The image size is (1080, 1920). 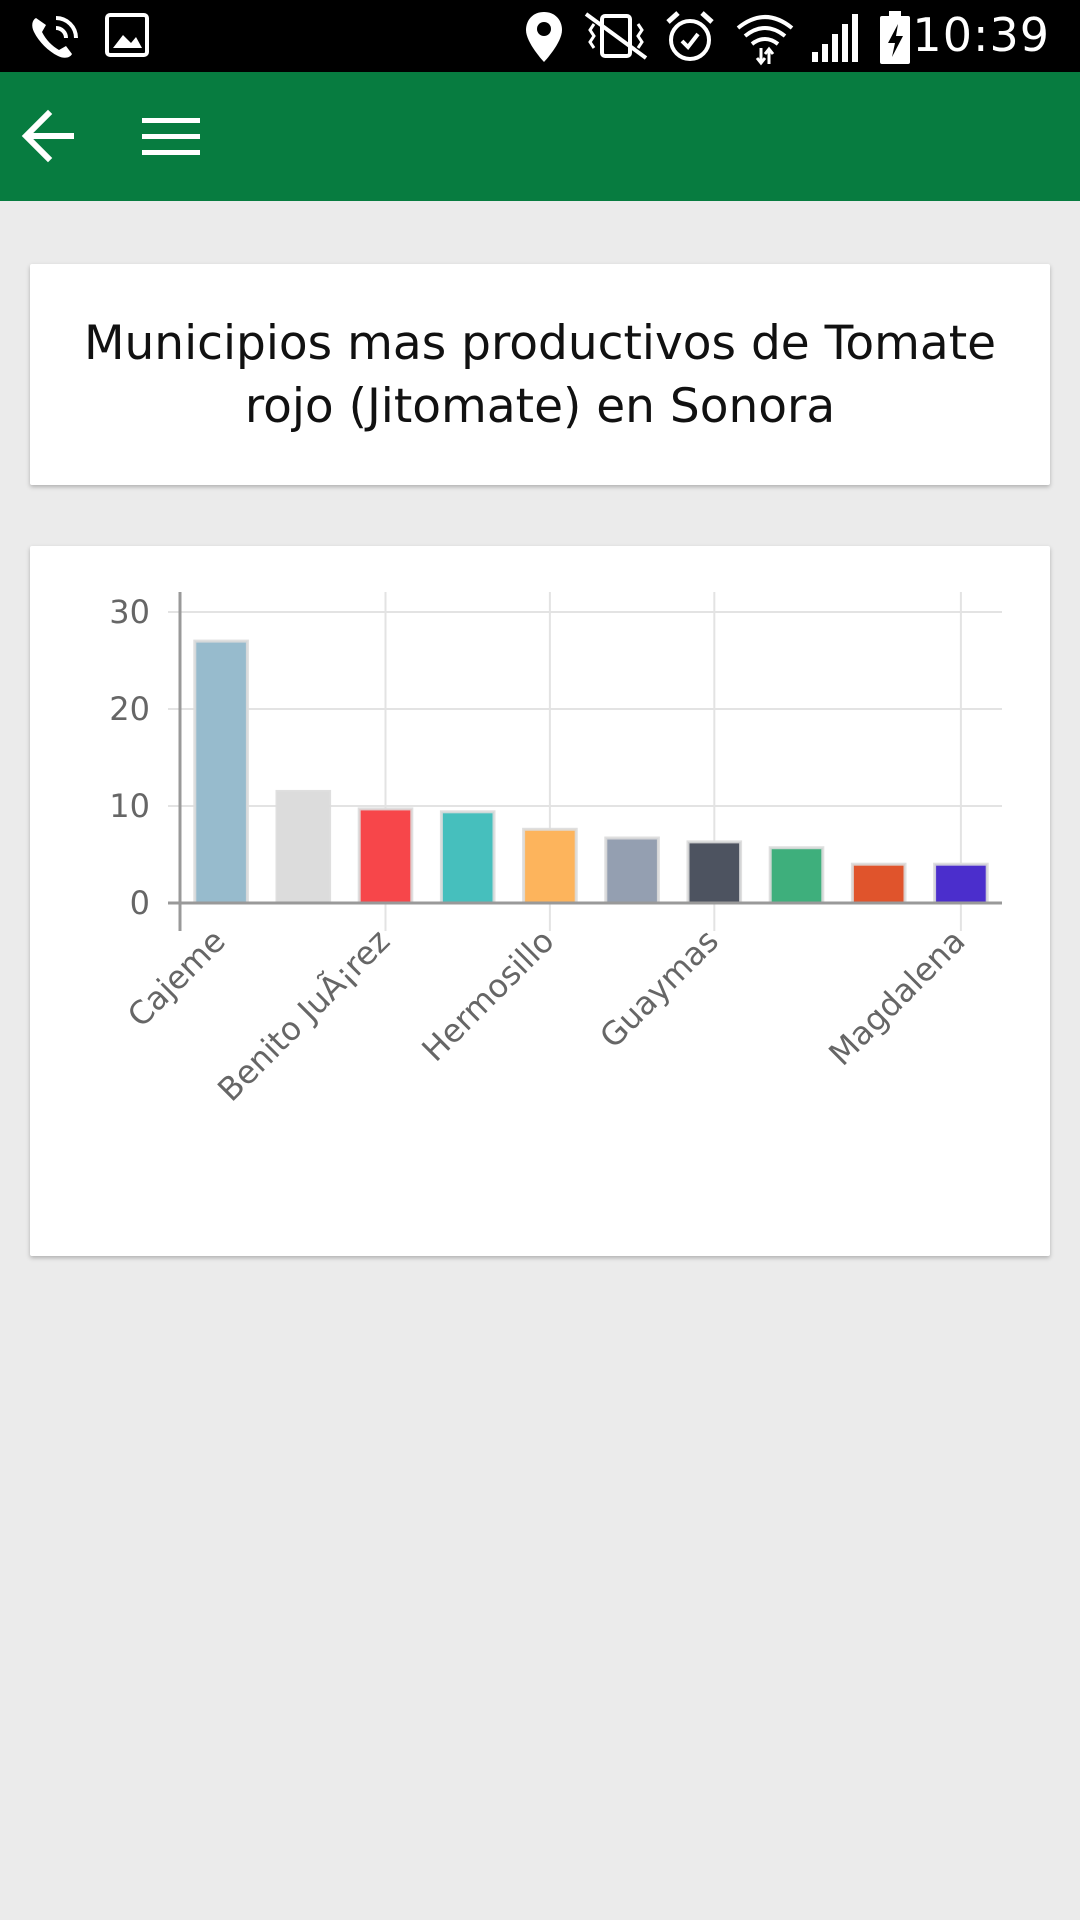 What do you see at coordinates (544, 37) in the screenshot?
I see `location-icon` at bounding box center [544, 37].